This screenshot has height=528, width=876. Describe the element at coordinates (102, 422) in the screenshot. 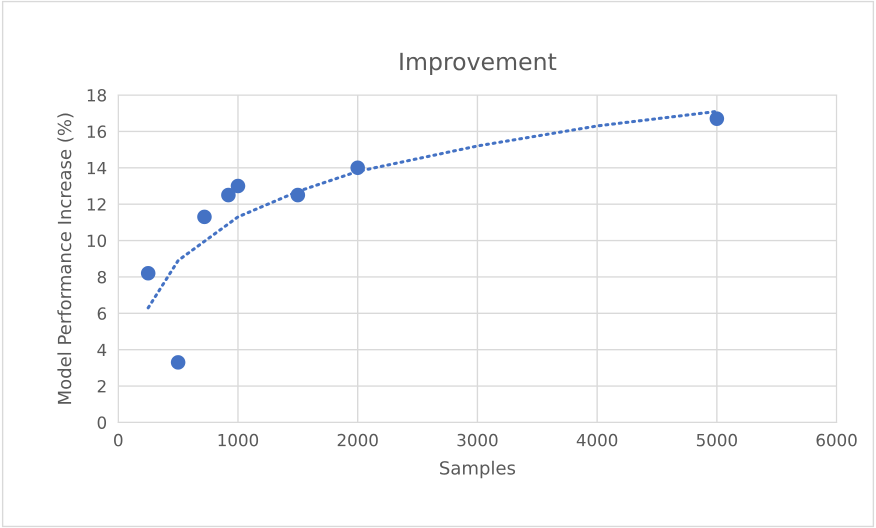

I see `y-tick-label: 0` at that location.